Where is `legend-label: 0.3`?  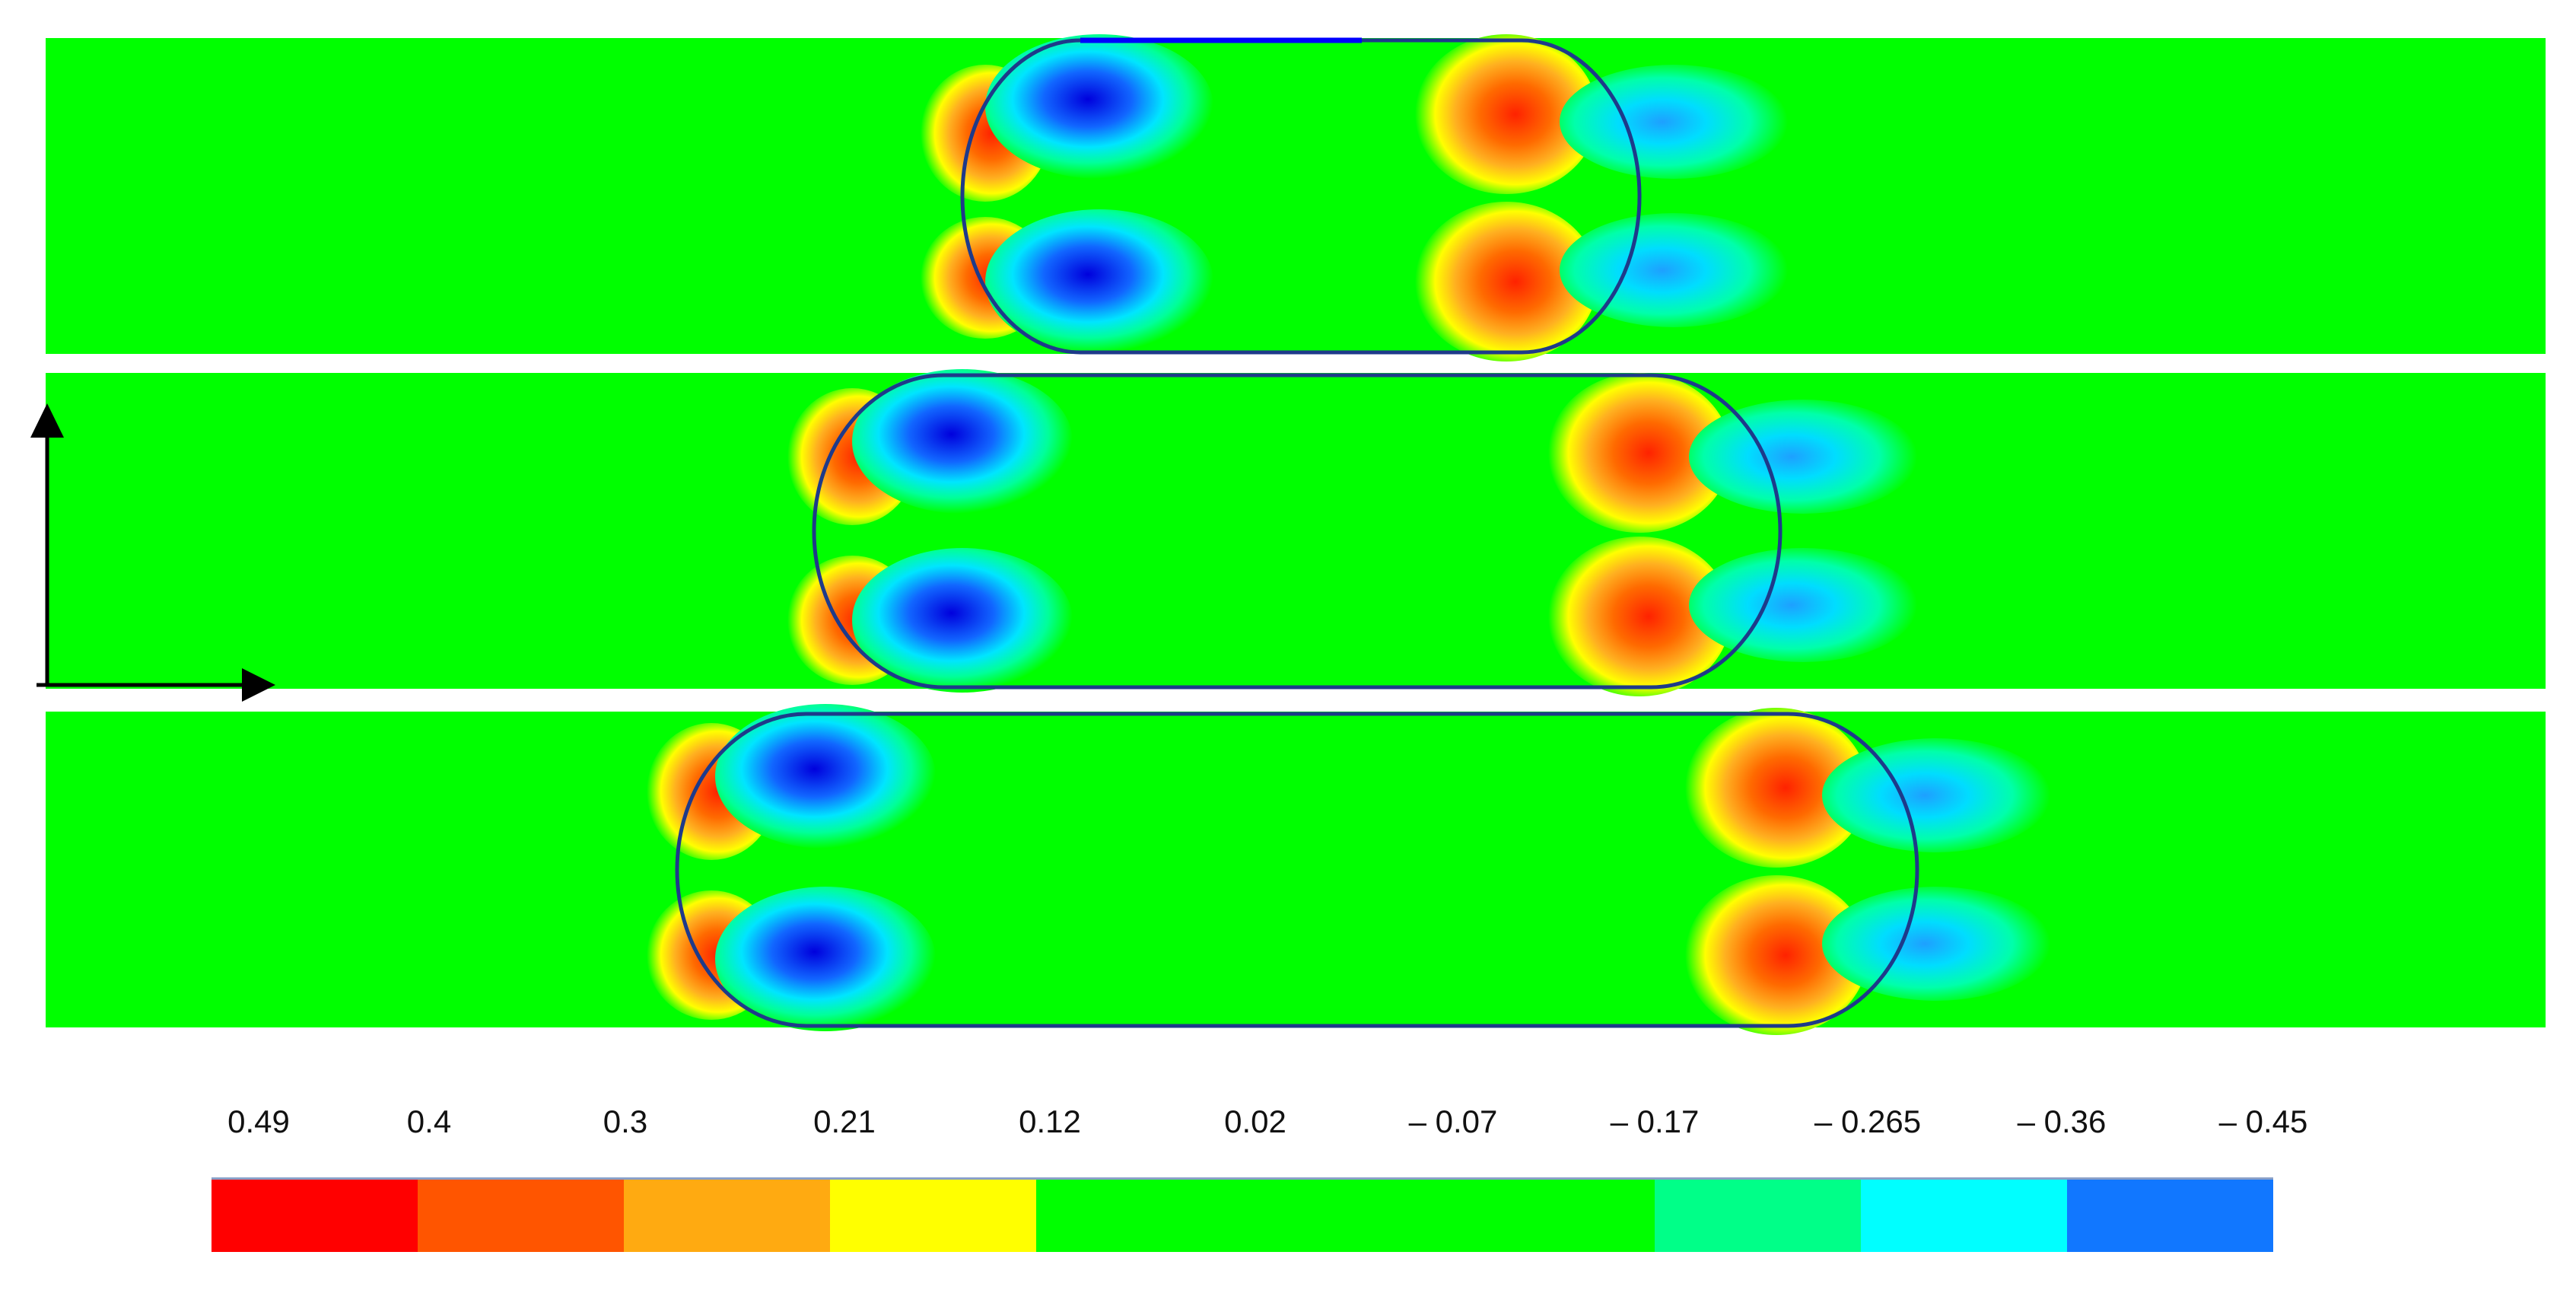
legend-label: 0.3 is located at coordinates (626, 1121).